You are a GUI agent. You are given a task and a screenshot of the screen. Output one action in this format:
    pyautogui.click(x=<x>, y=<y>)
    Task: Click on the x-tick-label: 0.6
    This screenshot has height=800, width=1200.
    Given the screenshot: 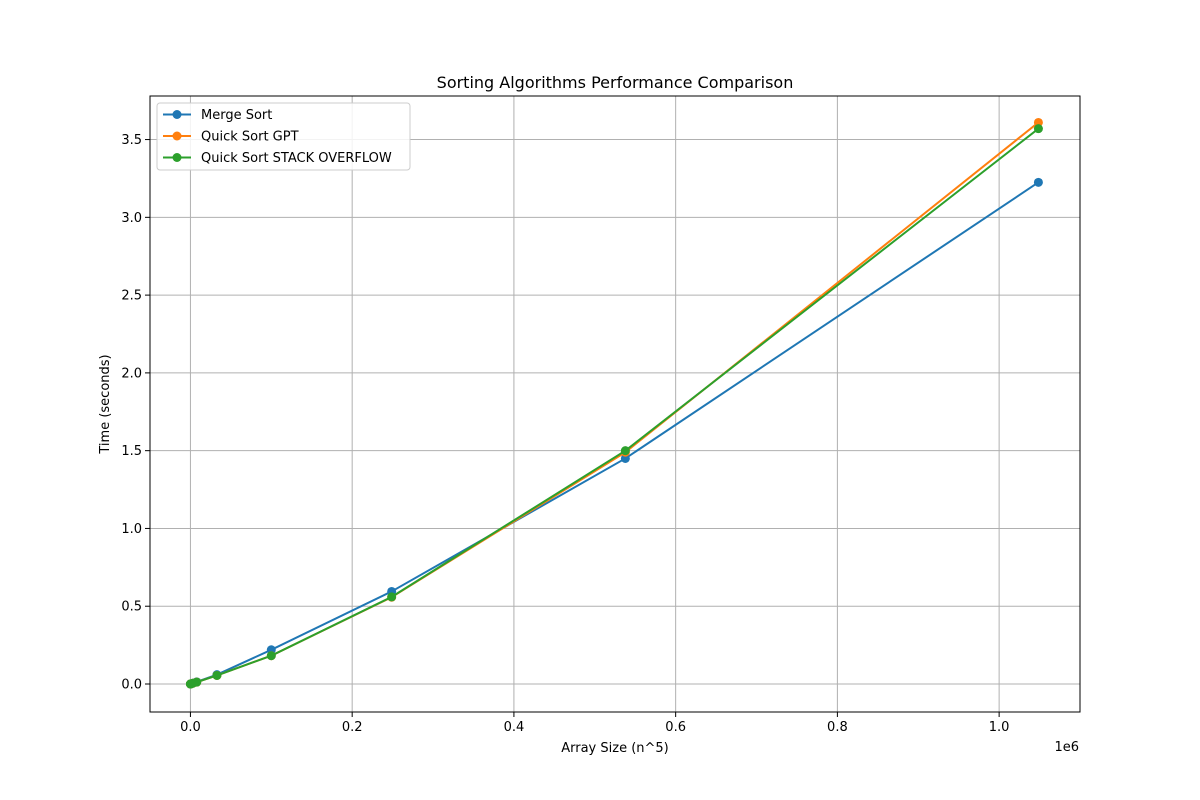 What is the action you would take?
    pyautogui.click(x=675, y=727)
    